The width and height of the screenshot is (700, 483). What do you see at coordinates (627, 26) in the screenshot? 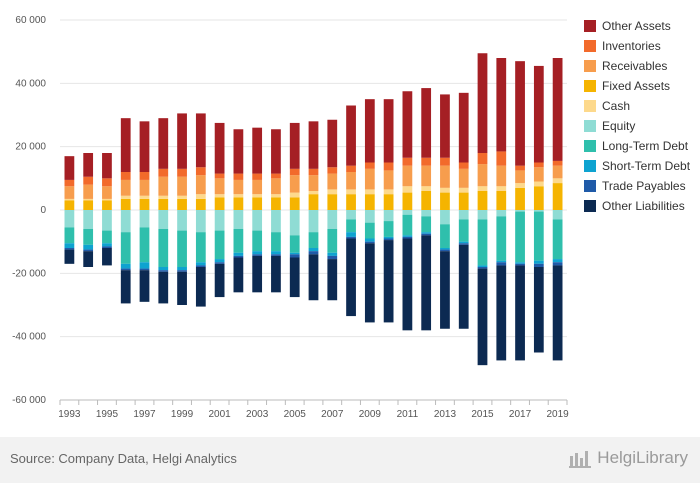
I see `legend-item: Other Assets` at bounding box center [627, 26].